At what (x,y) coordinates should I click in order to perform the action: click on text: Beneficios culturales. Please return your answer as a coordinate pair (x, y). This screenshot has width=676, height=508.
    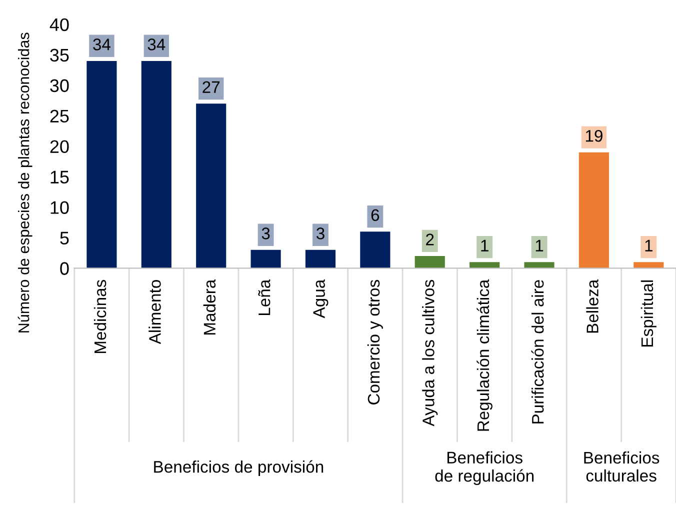
    Looking at the image, I should click on (622, 466).